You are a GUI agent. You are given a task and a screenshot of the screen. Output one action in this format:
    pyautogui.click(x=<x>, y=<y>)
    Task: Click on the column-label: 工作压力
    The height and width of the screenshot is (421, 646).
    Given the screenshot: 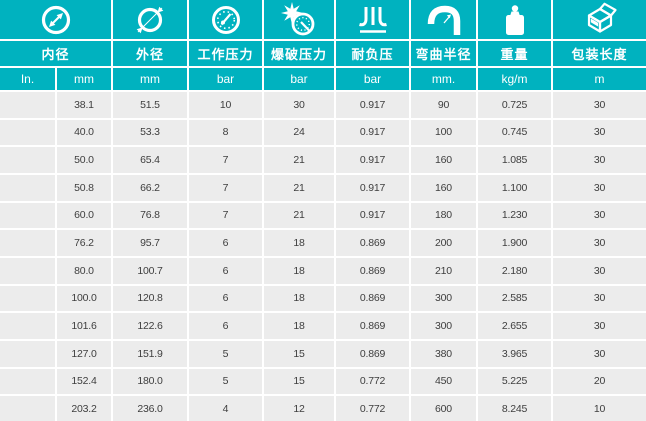 What is the action you would take?
    pyautogui.click(x=226, y=54)
    